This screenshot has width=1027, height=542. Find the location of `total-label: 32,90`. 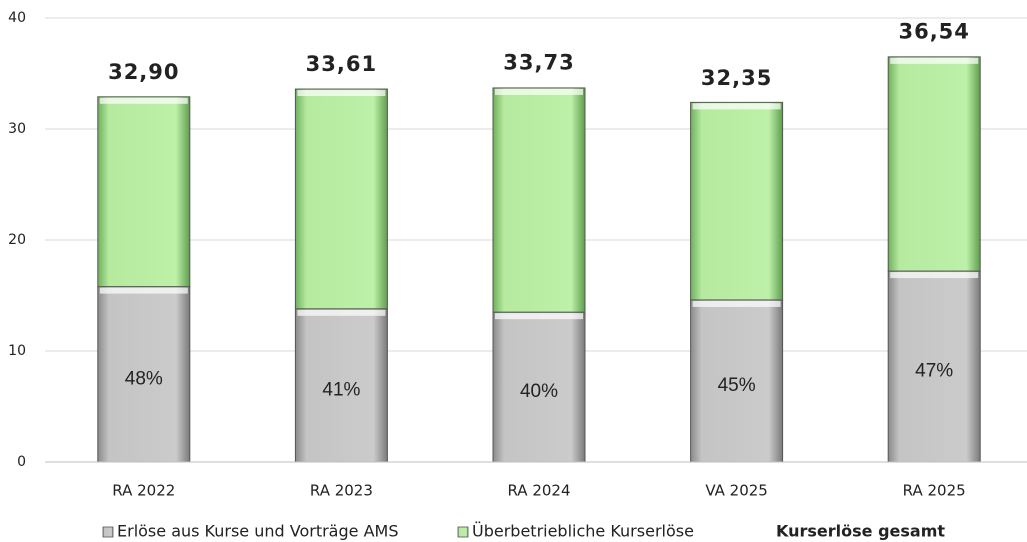

total-label: 32,90 is located at coordinates (143, 72).